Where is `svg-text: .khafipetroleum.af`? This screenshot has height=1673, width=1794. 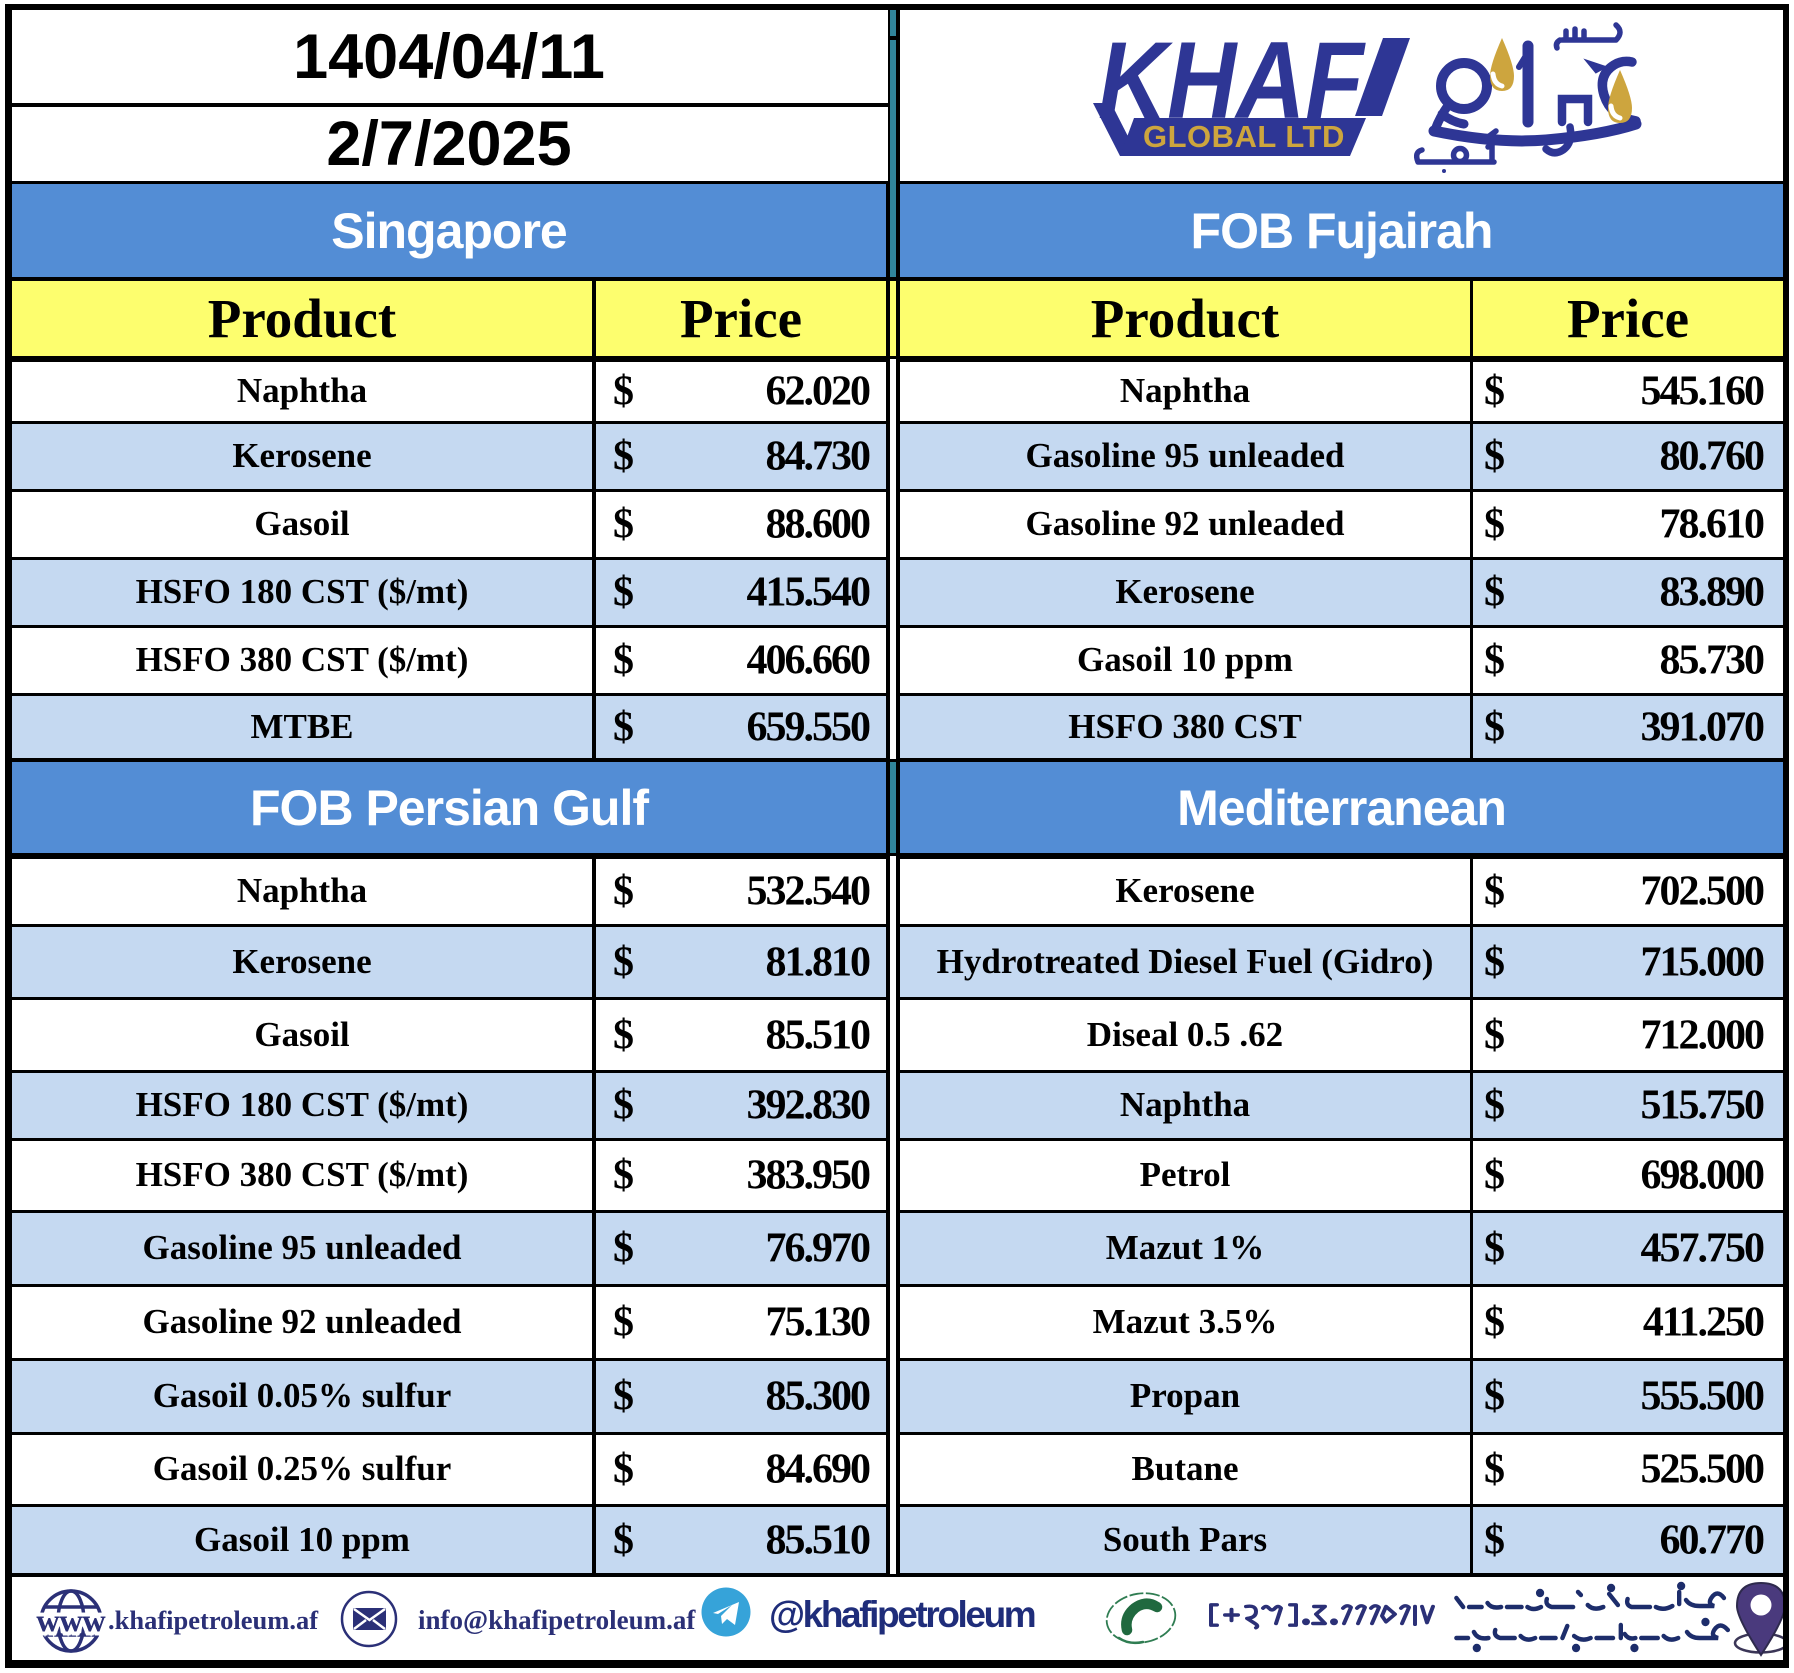 svg-text: .khafipetroleum.af is located at coordinates (213, 1620).